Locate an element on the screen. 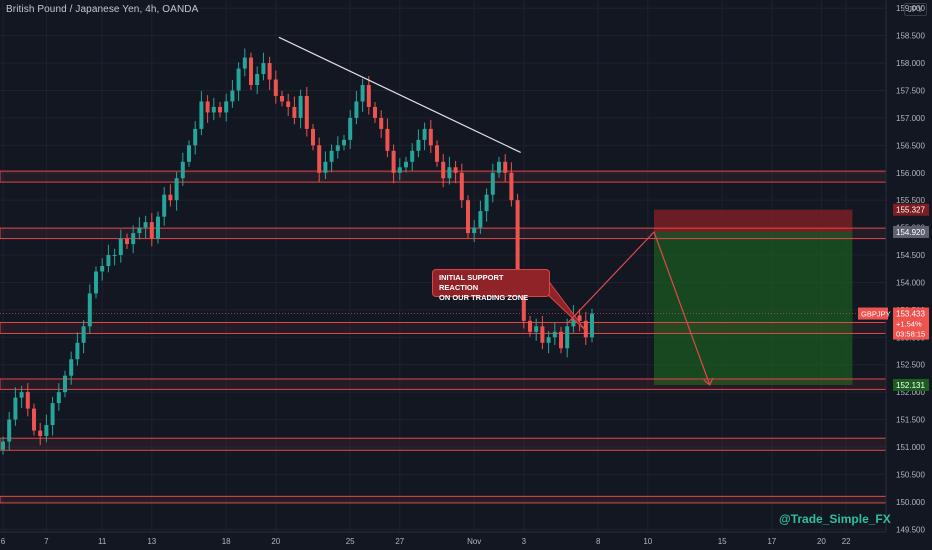  x-tick-label-0: 6 is located at coordinates (3, 541).